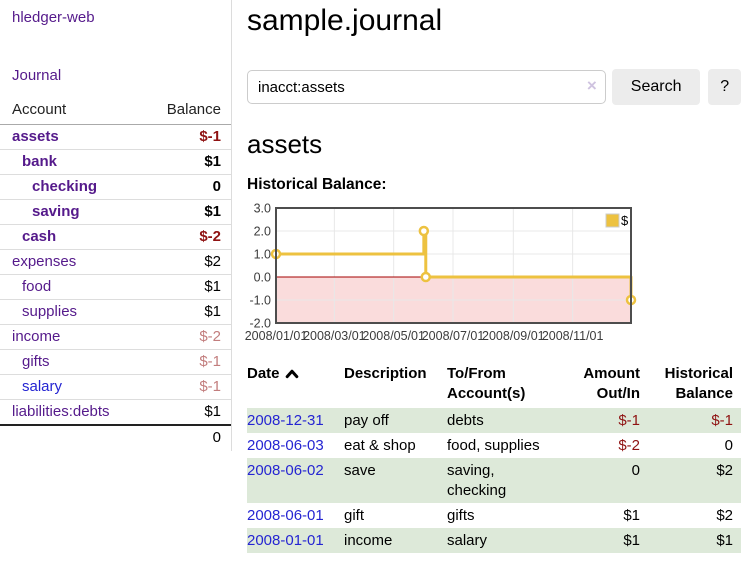 The image size is (742, 582). Describe the element at coordinates (37, 286) in the screenshot. I see `sidebar-account-food: food` at that location.